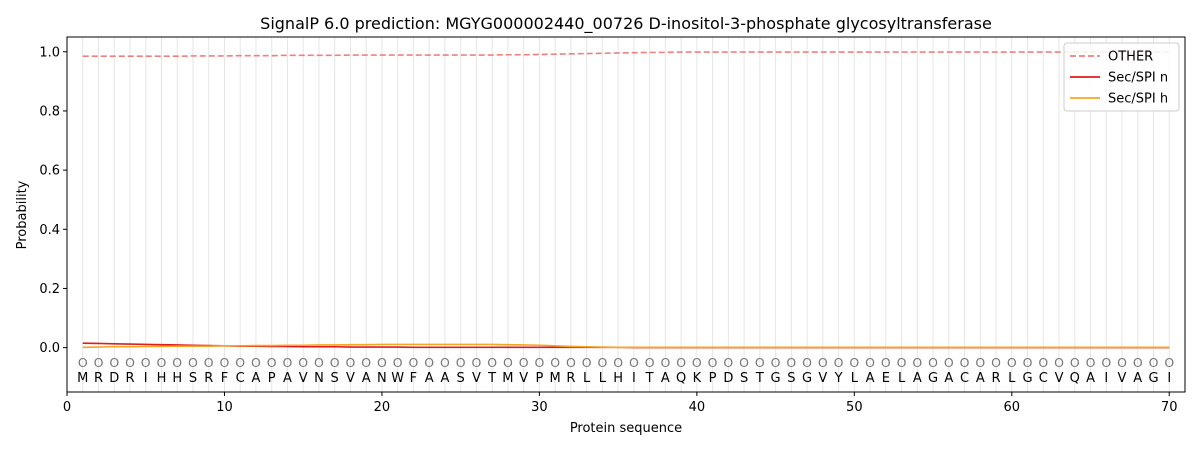 The image size is (1200, 450). I want to click on state-label-9: O, so click(209, 362).